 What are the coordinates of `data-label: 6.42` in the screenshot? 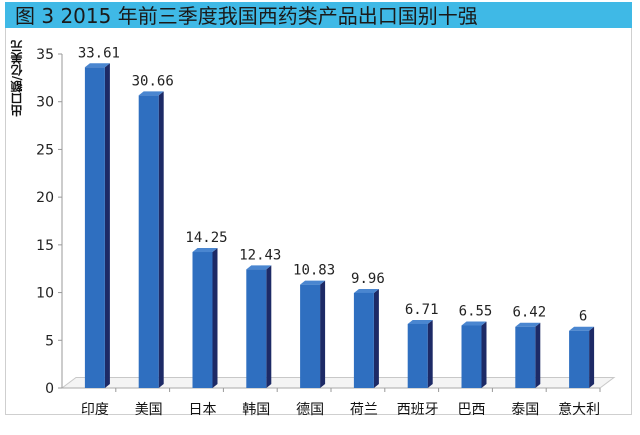 It's located at (529, 313).